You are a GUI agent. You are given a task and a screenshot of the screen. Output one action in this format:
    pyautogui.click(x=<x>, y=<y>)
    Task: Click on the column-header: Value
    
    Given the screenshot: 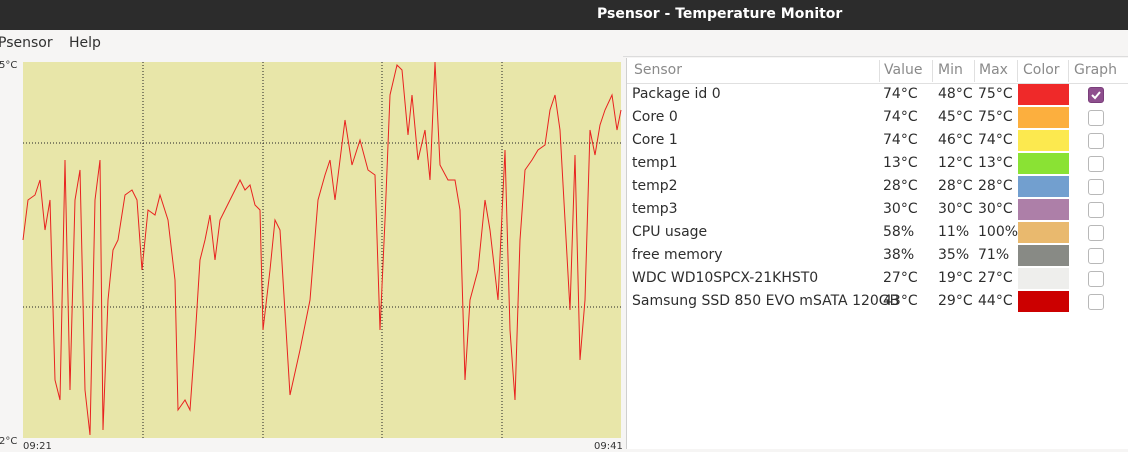 What is the action you would take?
    pyautogui.click(x=903, y=70)
    